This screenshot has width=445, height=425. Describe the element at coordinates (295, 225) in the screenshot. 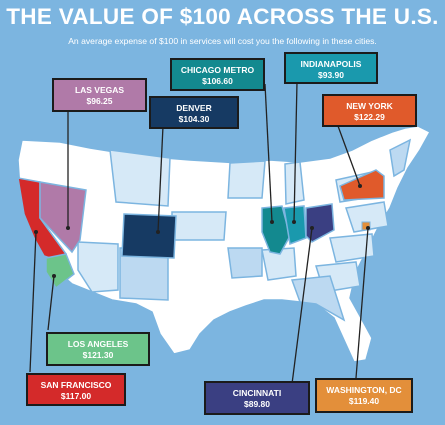

I see `state-indiana` at that location.